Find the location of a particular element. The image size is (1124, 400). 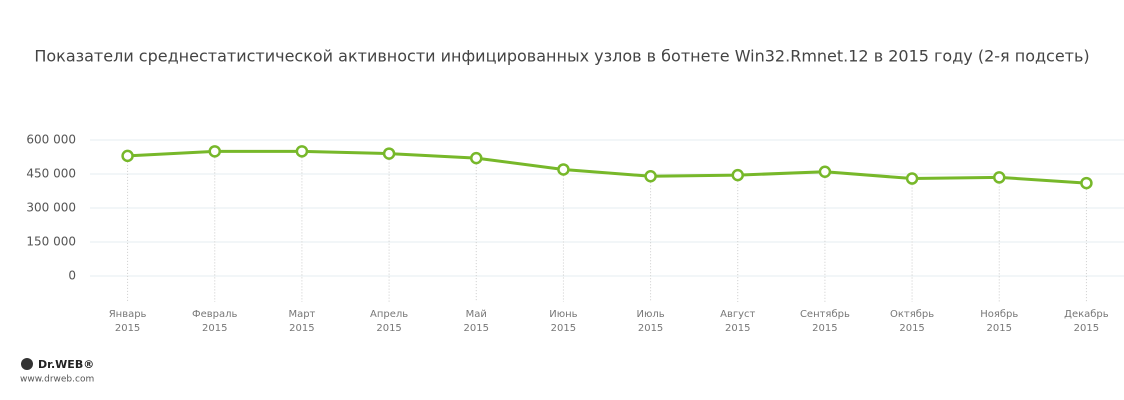

x-tick-label-box: Август 2015 is located at coordinates (738, 321).